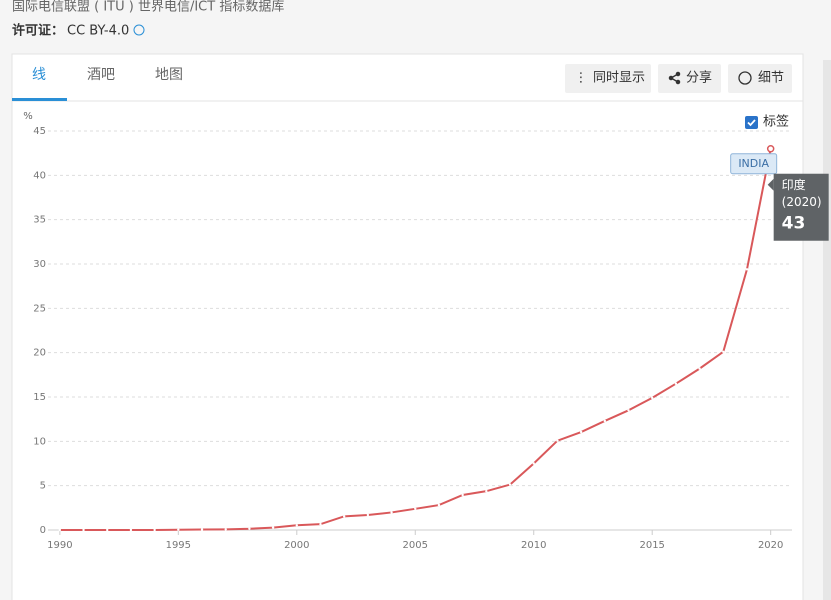 This screenshot has height=600, width=831. I want to click on x-tick-label: 2010, so click(533, 545).